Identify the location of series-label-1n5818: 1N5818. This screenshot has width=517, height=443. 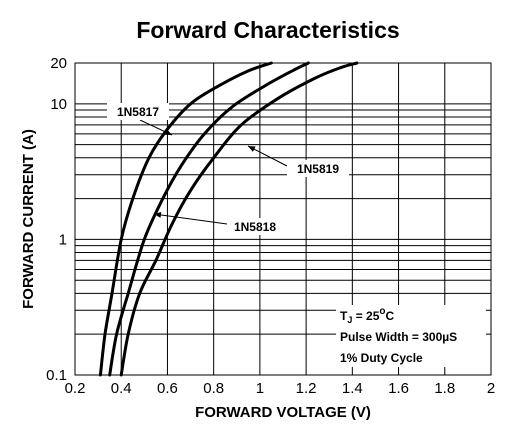
(255, 227).